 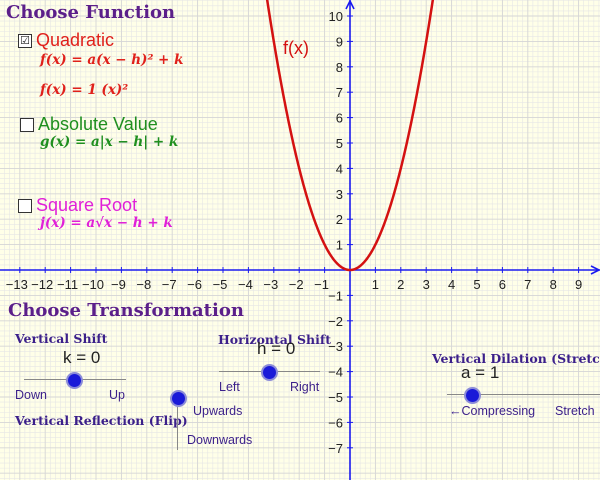 I want to click on vertical-reflection-knob, so click(x=178, y=398).